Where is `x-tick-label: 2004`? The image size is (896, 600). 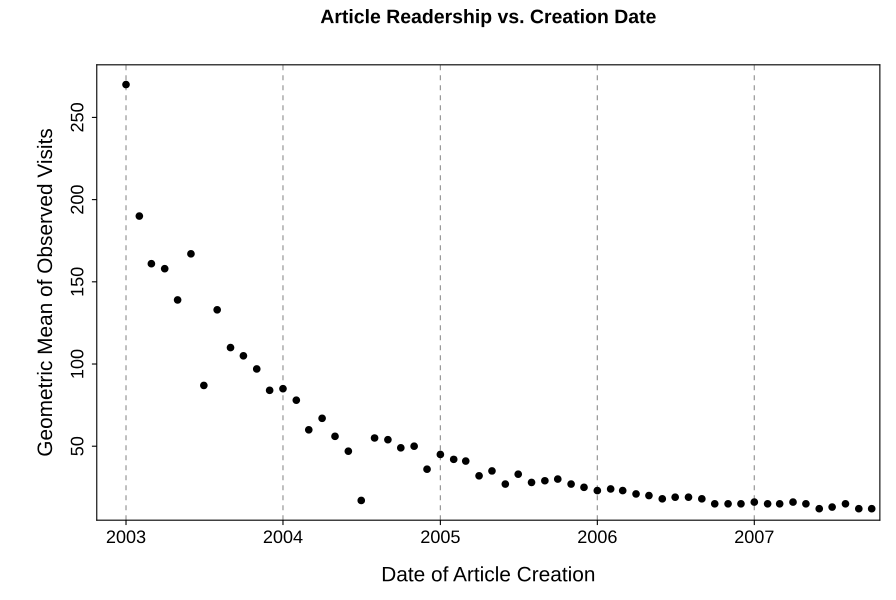 x-tick-label: 2004 is located at coordinates (283, 537).